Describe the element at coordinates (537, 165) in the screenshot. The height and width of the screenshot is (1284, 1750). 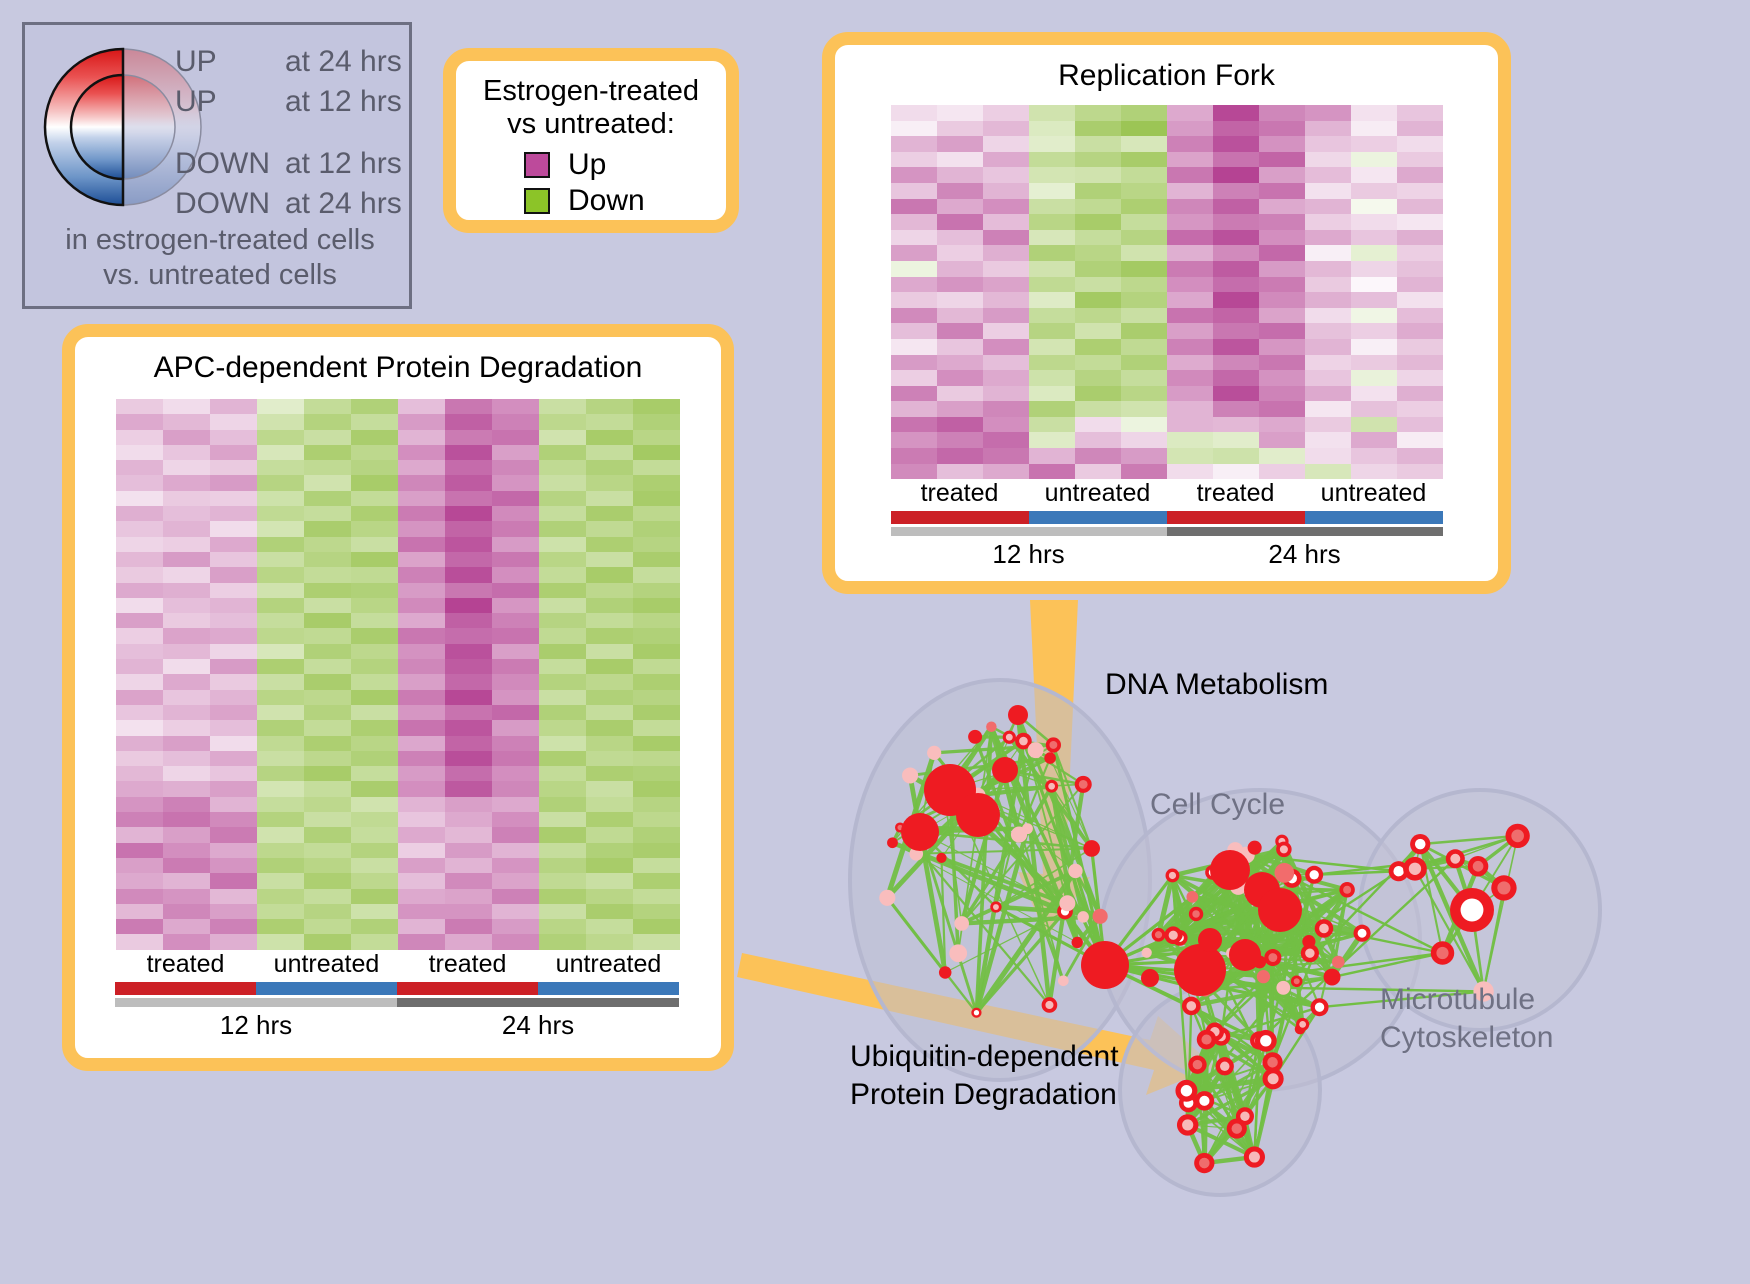
I see `swatch-up-icon` at that location.